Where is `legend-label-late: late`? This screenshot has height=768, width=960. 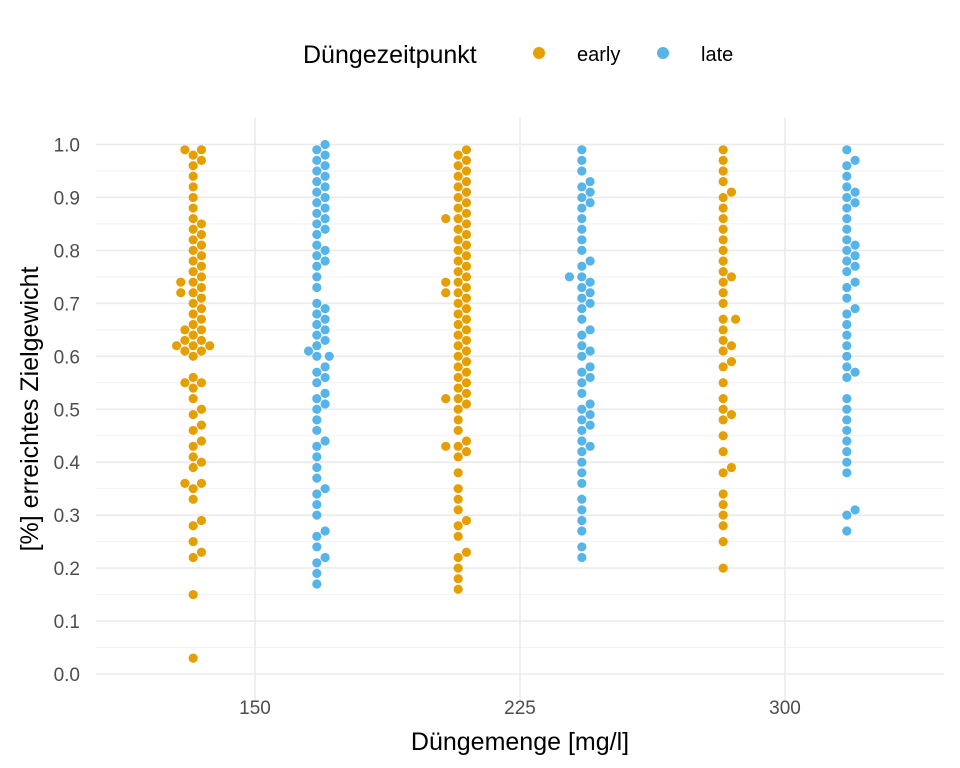
legend-label-late: late is located at coordinates (717, 55).